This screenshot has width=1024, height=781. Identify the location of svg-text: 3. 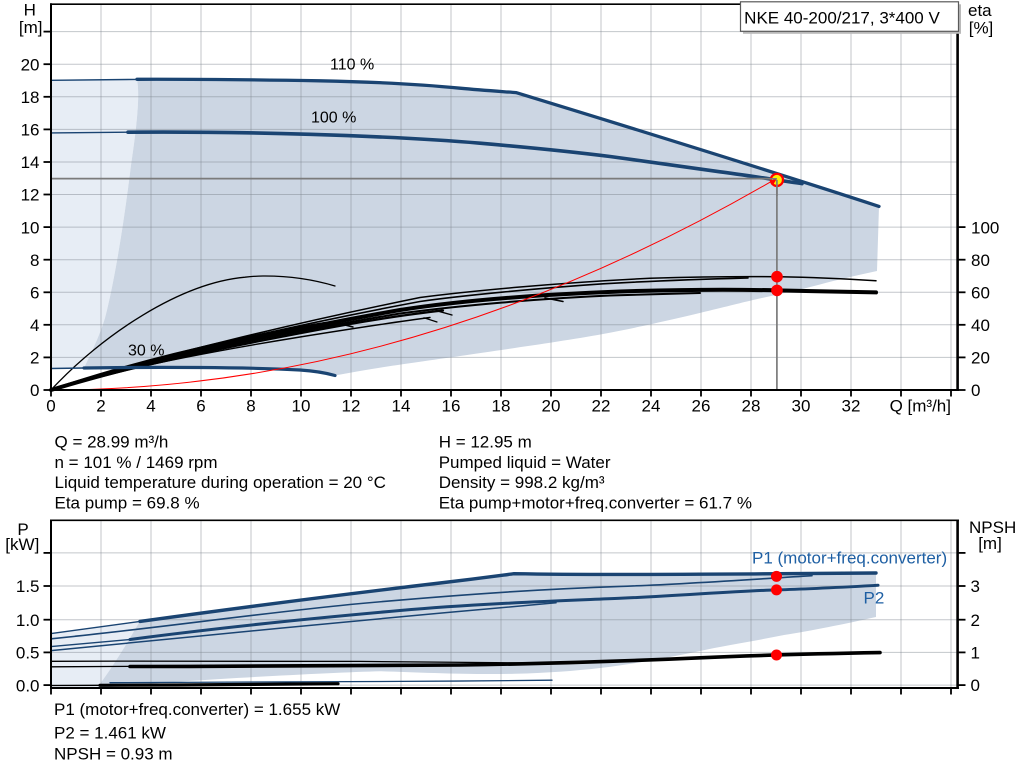
(975, 586).